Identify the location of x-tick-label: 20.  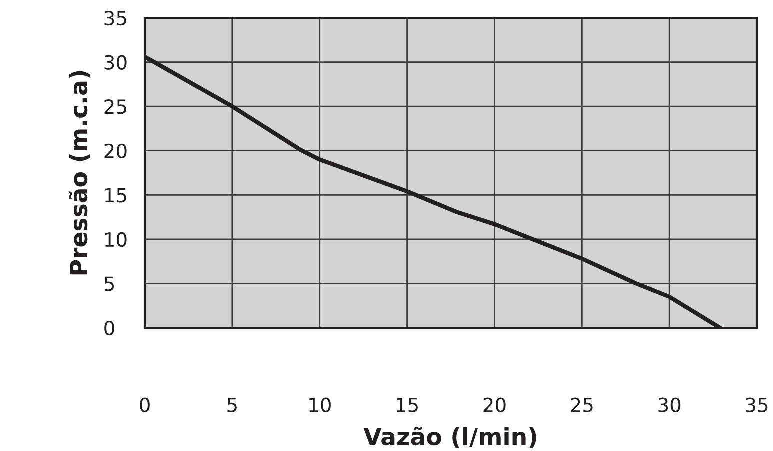
(495, 405).